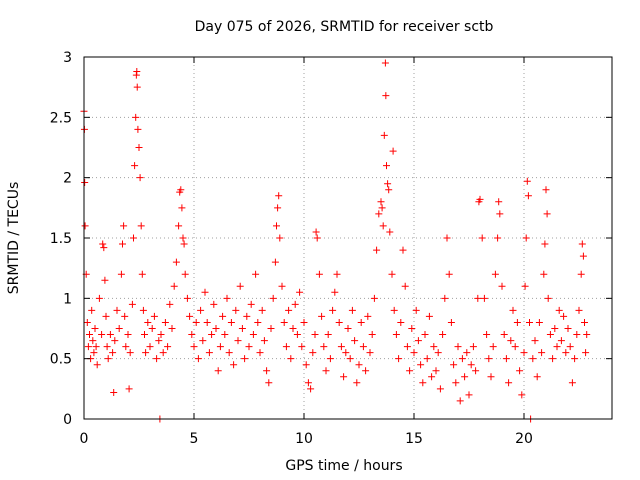  What do you see at coordinates (61, 360) in the screenshot?
I see `y-tick-label: 0.5` at bounding box center [61, 360].